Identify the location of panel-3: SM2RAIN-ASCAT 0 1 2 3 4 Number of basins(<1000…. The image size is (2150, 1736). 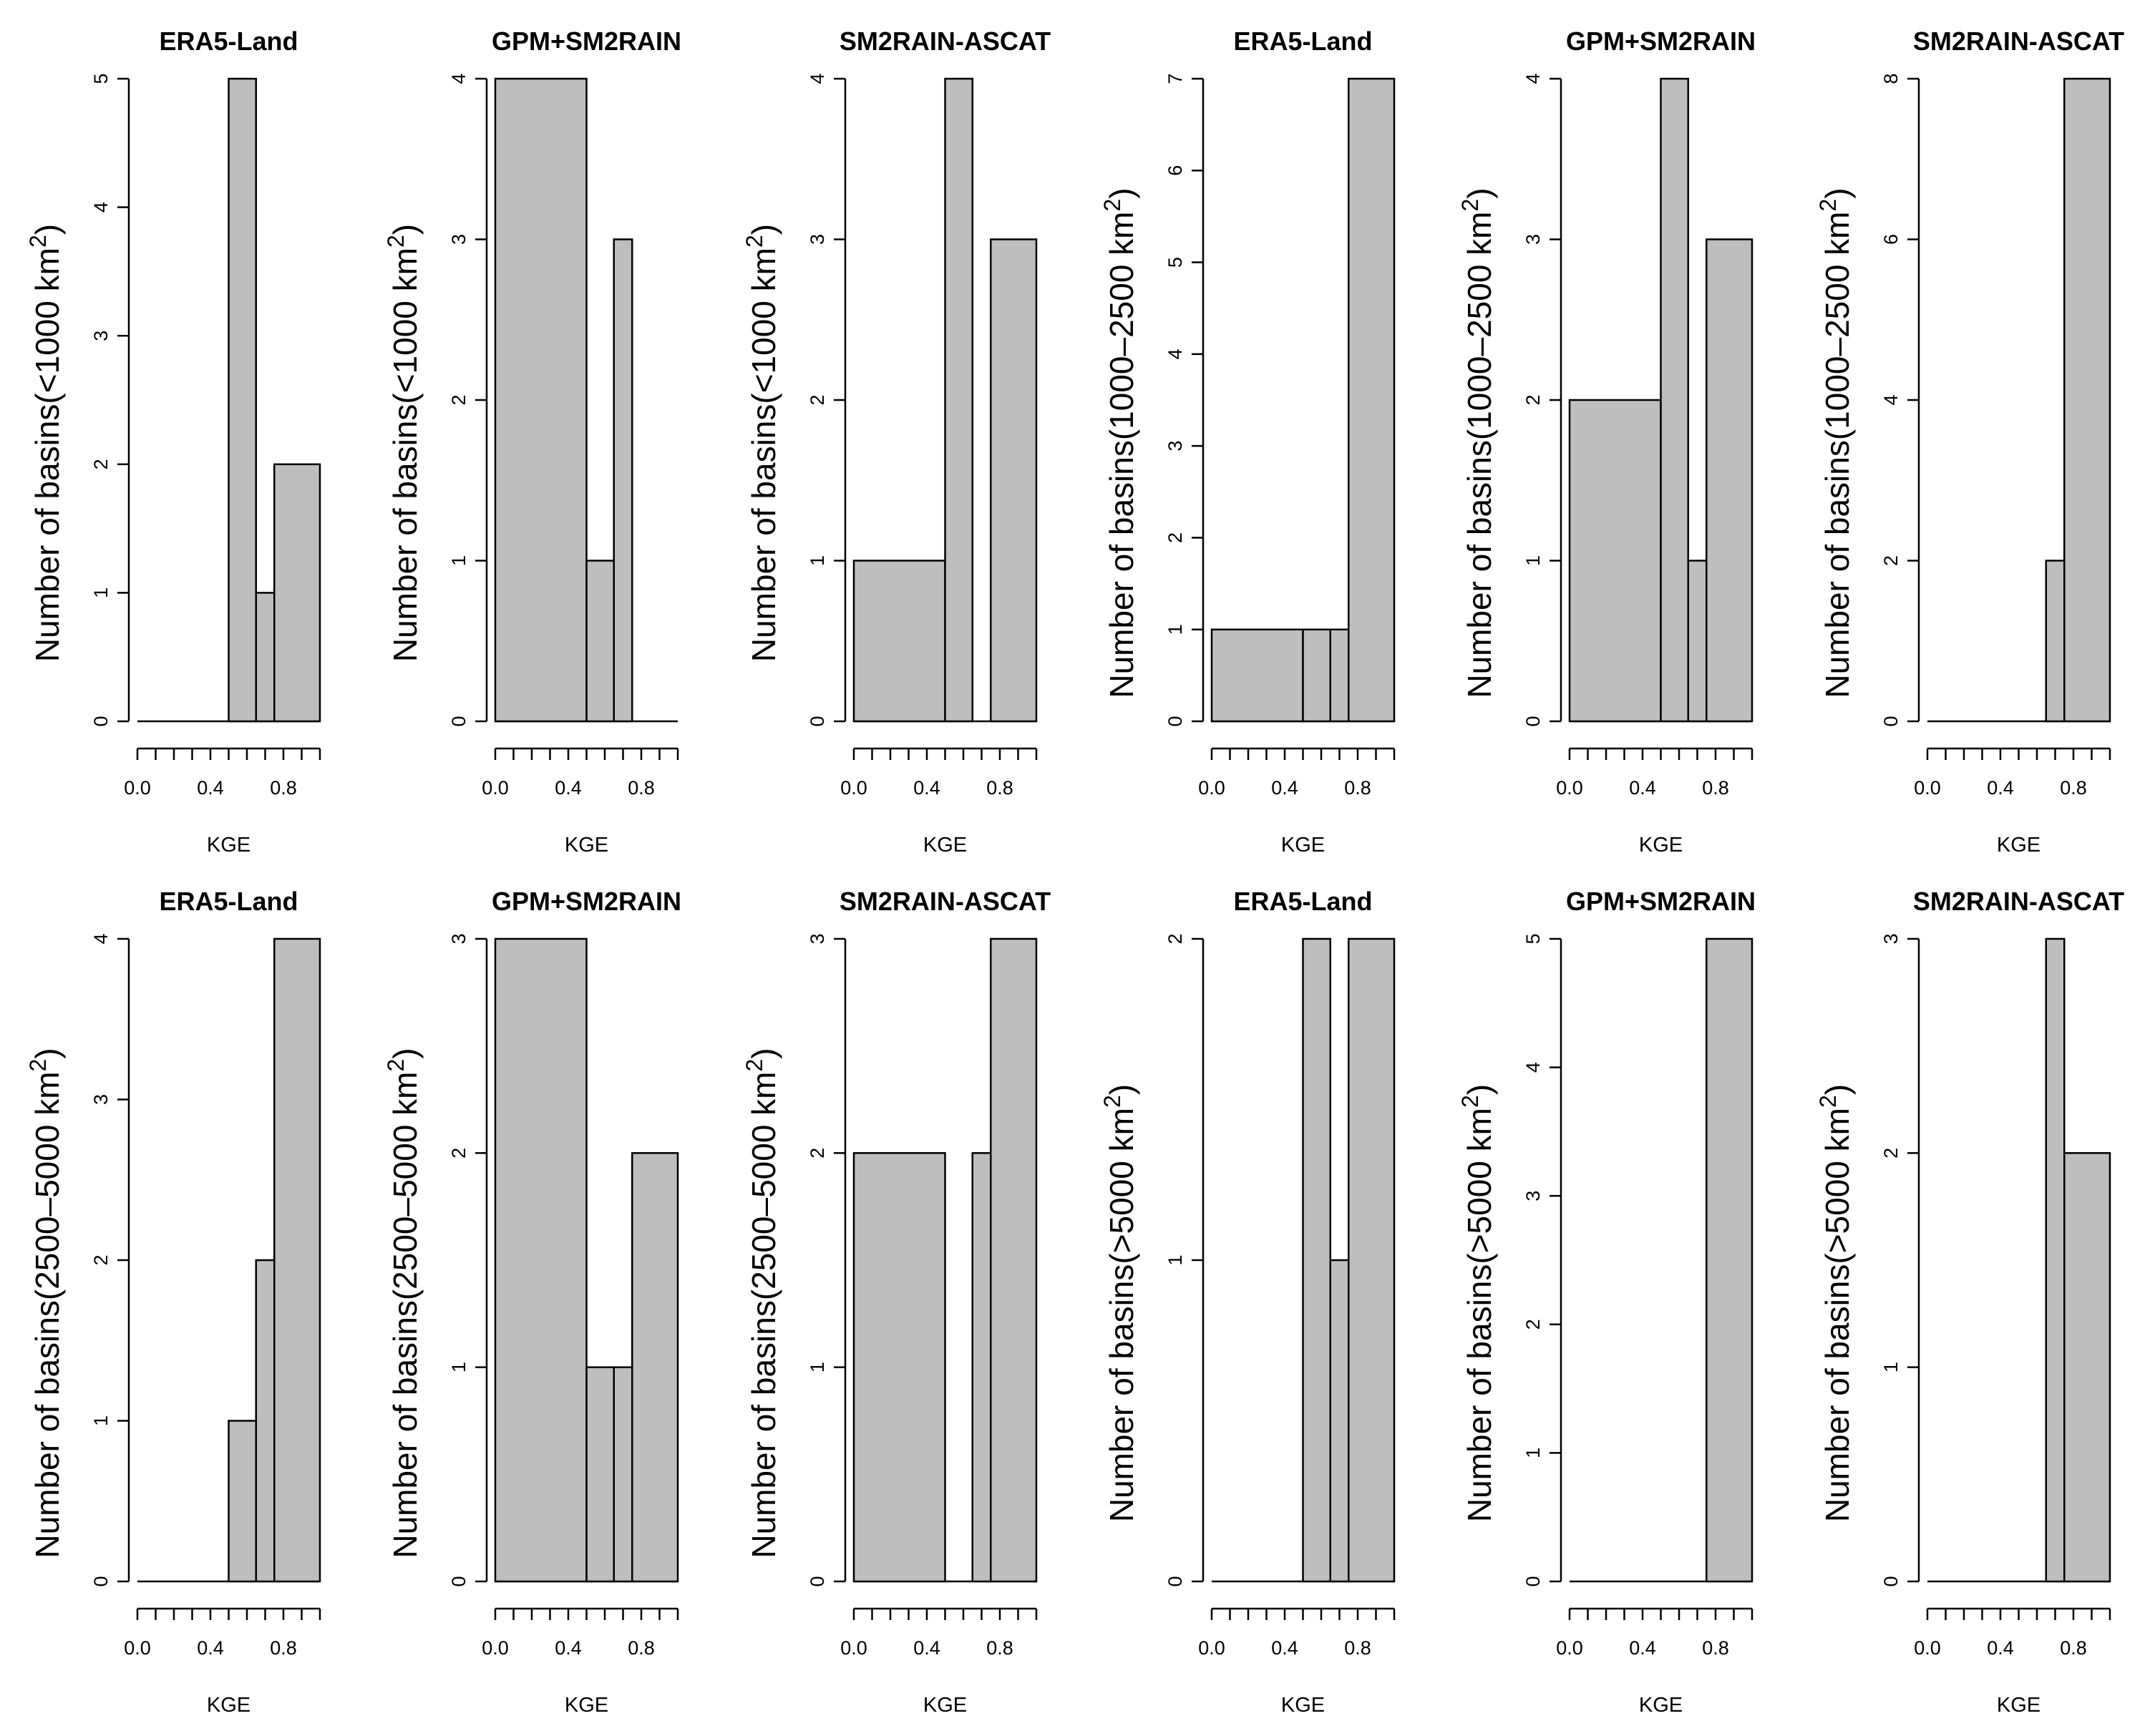
(896, 441).